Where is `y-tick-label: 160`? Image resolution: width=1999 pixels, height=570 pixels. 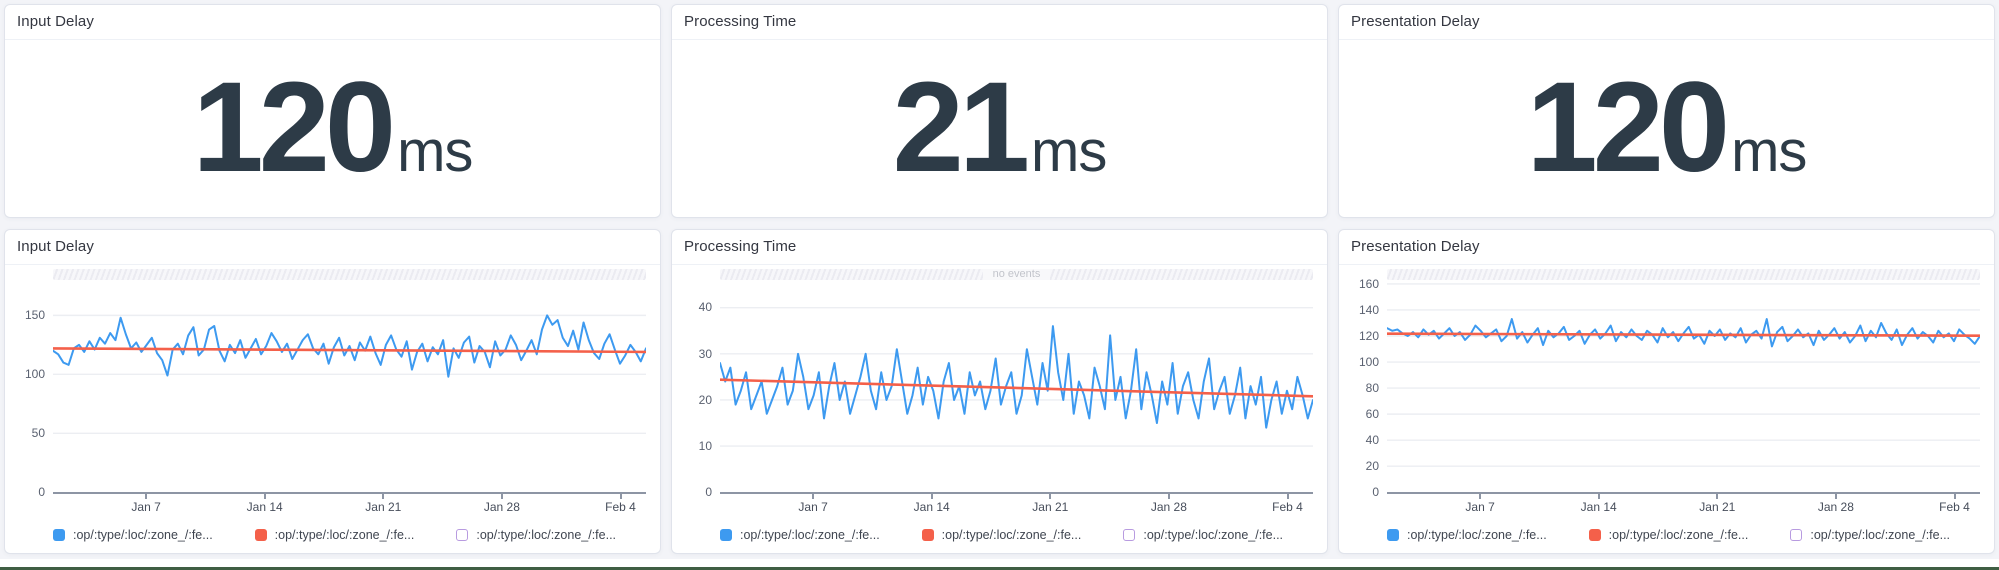
y-tick-label: 160 is located at coordinates (1368, 283).